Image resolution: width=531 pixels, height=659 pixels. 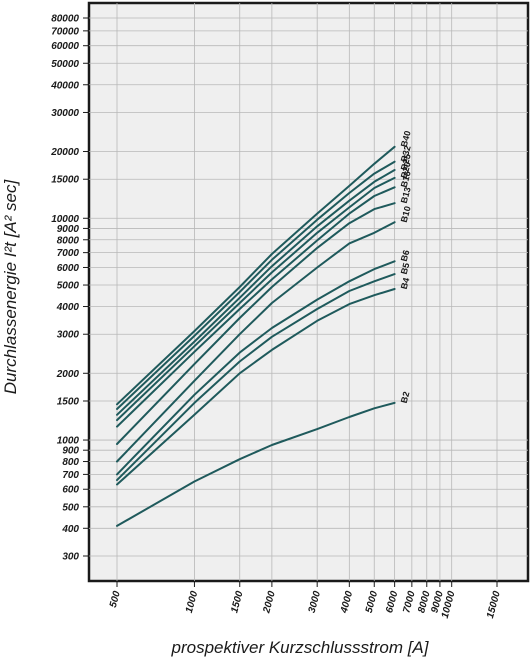 What do you see at coordinates (68, 286) in the screenshot?
I see `y-tick-label: 5000` at bounding box center [68, 286].